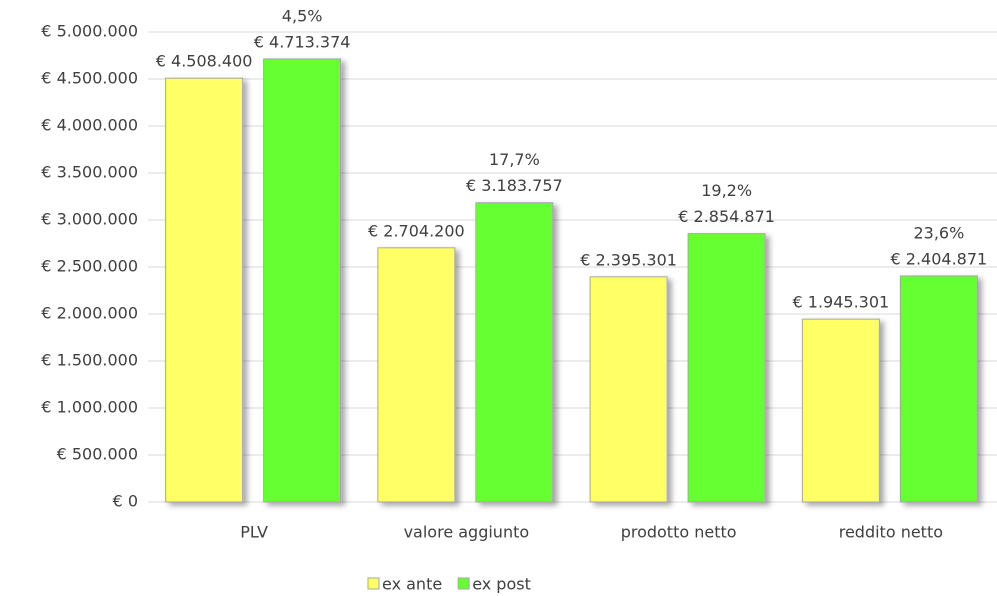 The height and width of the screenshot is (596, 997). I want to click on y-tick-label: € 500.000, so click(97, 454).